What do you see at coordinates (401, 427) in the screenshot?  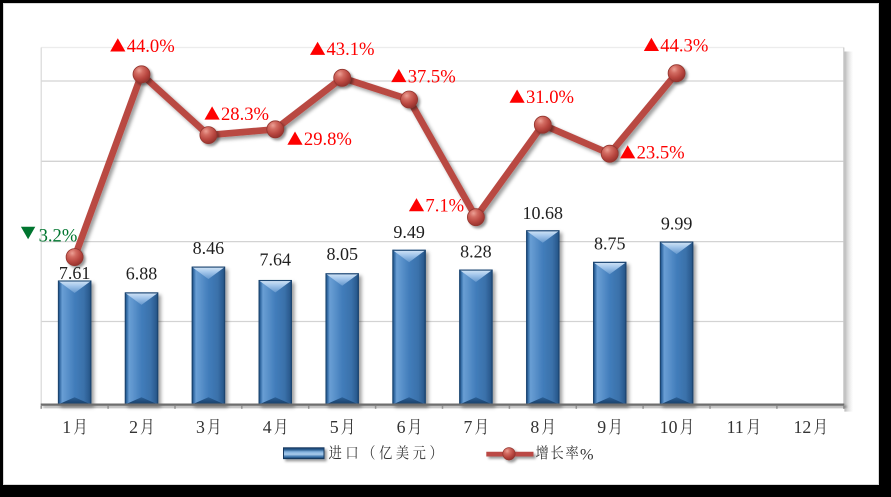 I see `svg-text: 6` at bounding box center [401, 427].